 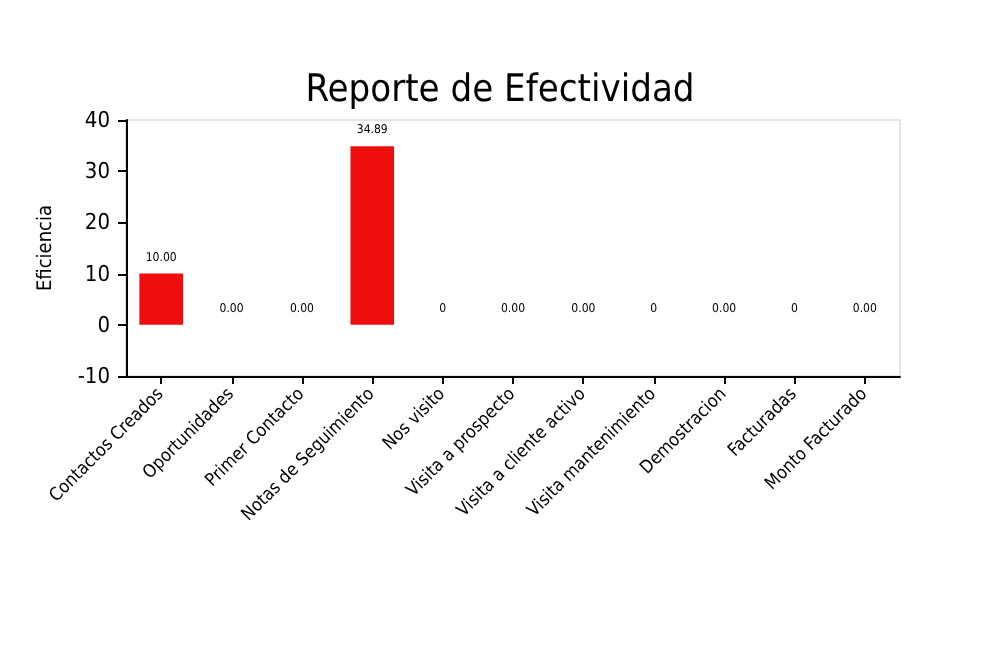 What do you see at coordinates (93, 376) in the screenshot?
I see `y-tick-label: -10` at bounding box center [93, 376].